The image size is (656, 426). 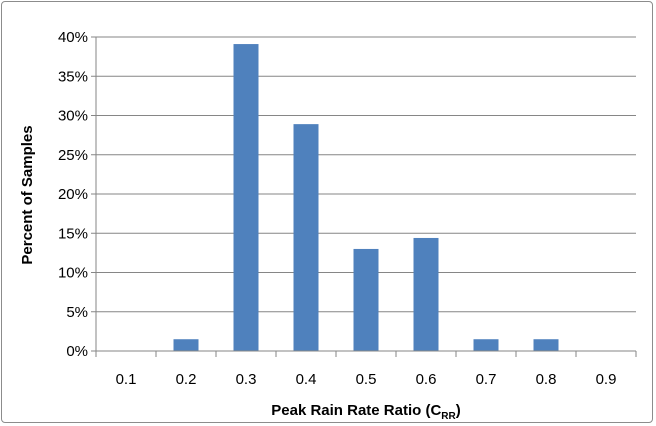 I want to click on y-tick-label: 5%, so click(x=77, y=312).